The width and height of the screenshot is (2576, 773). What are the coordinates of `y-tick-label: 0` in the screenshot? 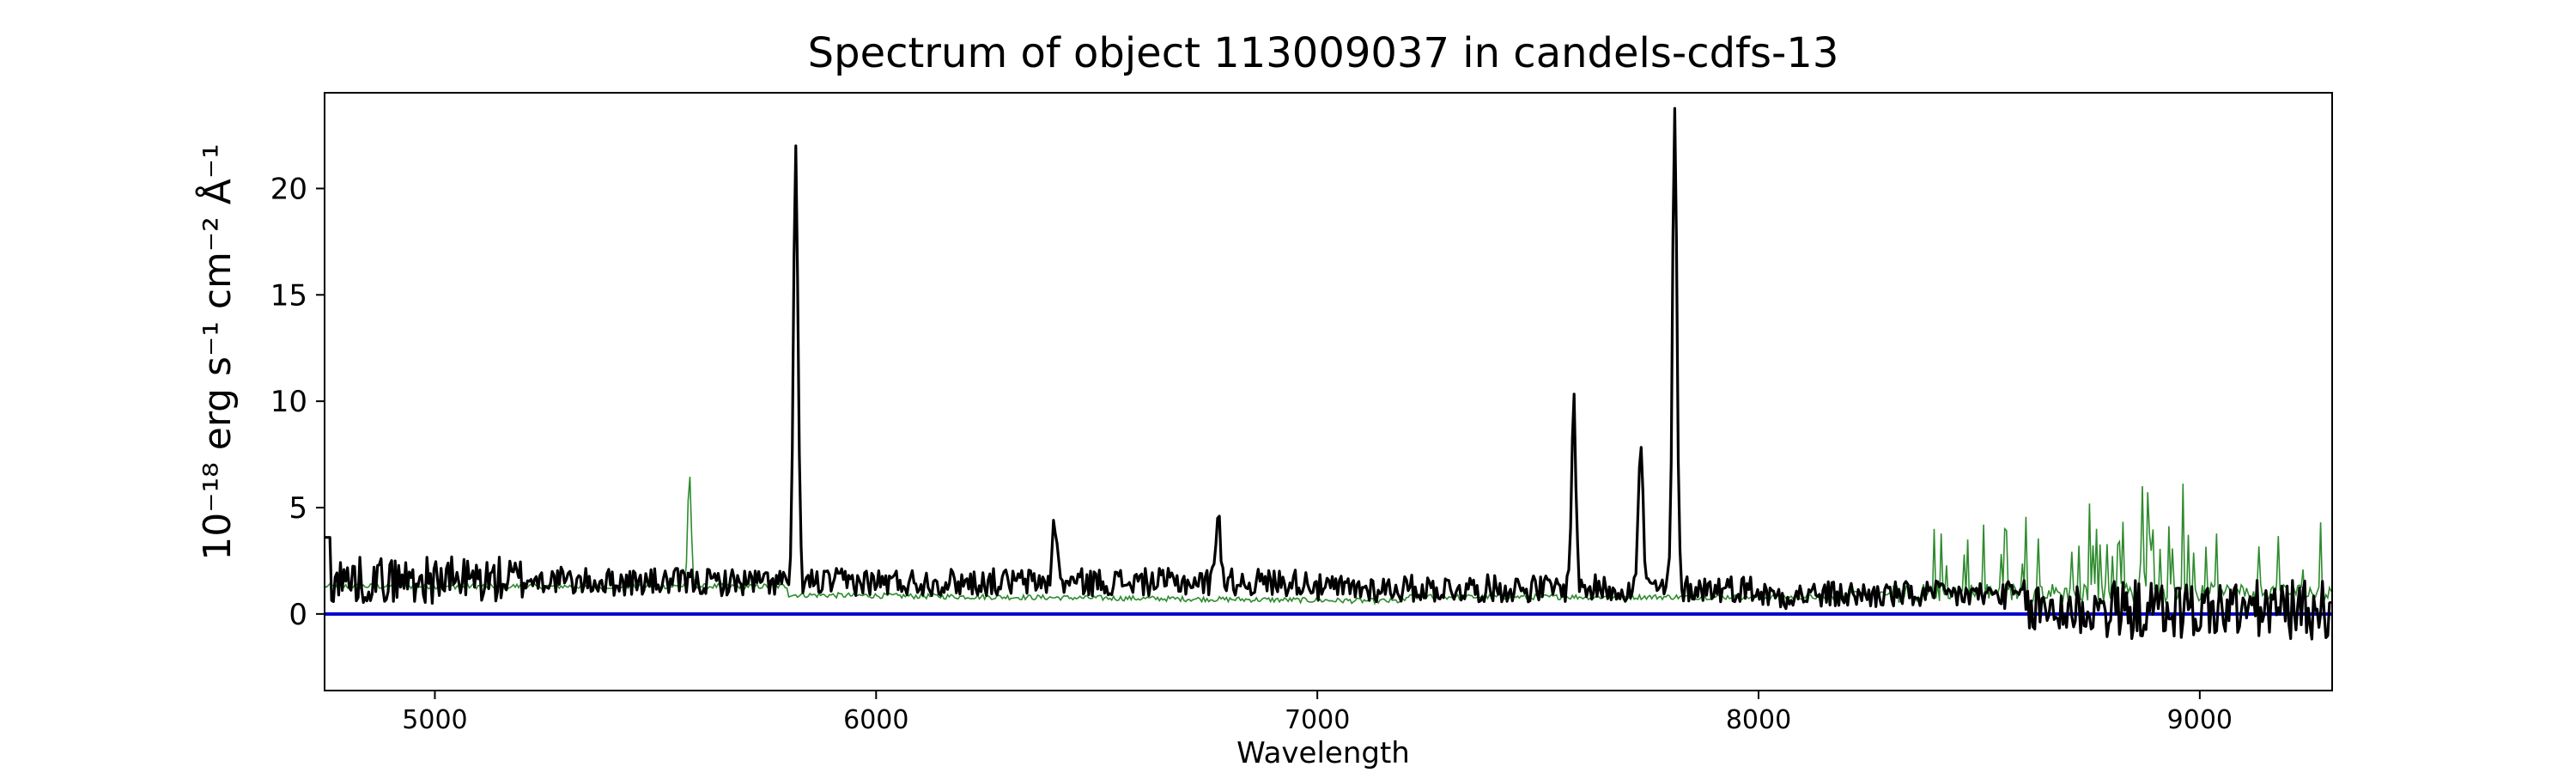 It's located at (298, 615).